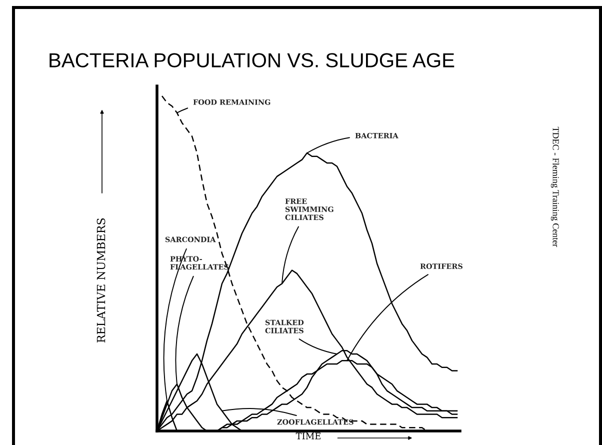 This screenshot has width=602, height=445. Describe the element at coordinates (252, 60) in the screenshot. I see `chart-title: BACTERIA POPULATION VS. SLUDGE AGE` at that location.